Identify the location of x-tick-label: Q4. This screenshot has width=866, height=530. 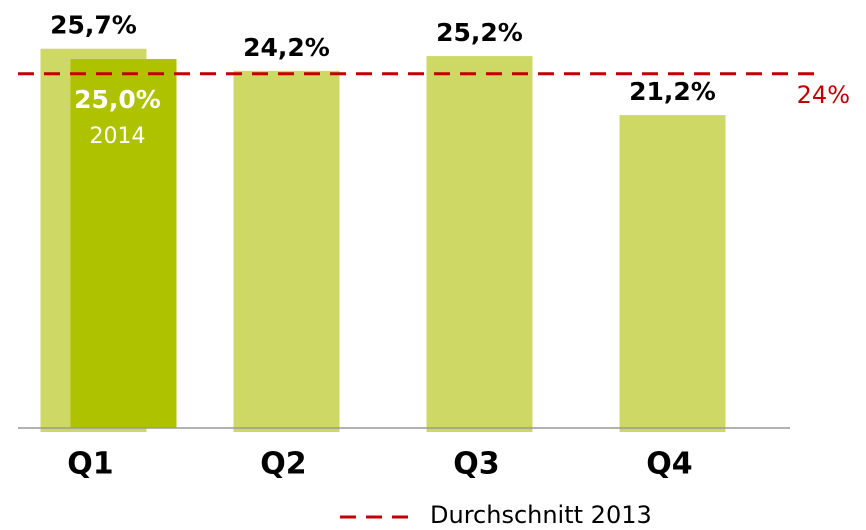
(669, 464).